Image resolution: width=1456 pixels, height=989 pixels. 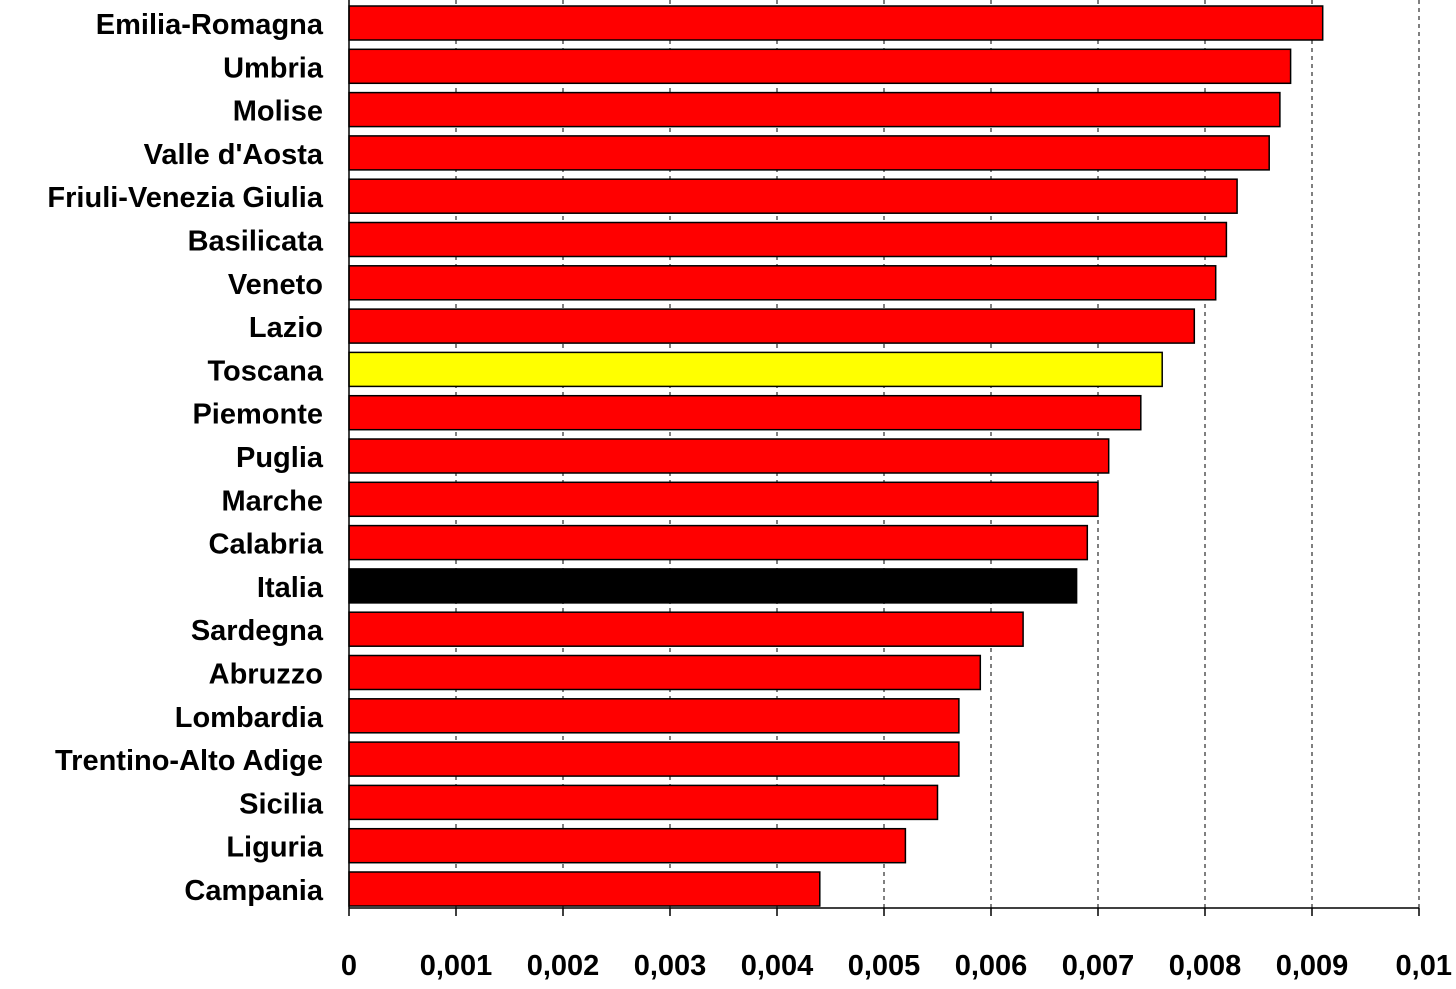 What do you see at coordinates (1312, 966) in the screenshot?
I see `x-tick-label: 0,009` at bounding box center [1312, 966].